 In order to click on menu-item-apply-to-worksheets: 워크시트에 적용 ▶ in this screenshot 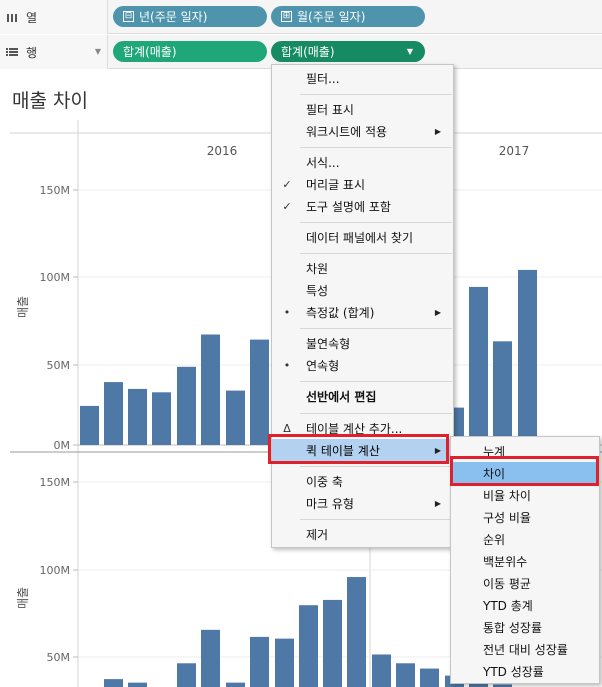, I will do `click(362, 131)`.